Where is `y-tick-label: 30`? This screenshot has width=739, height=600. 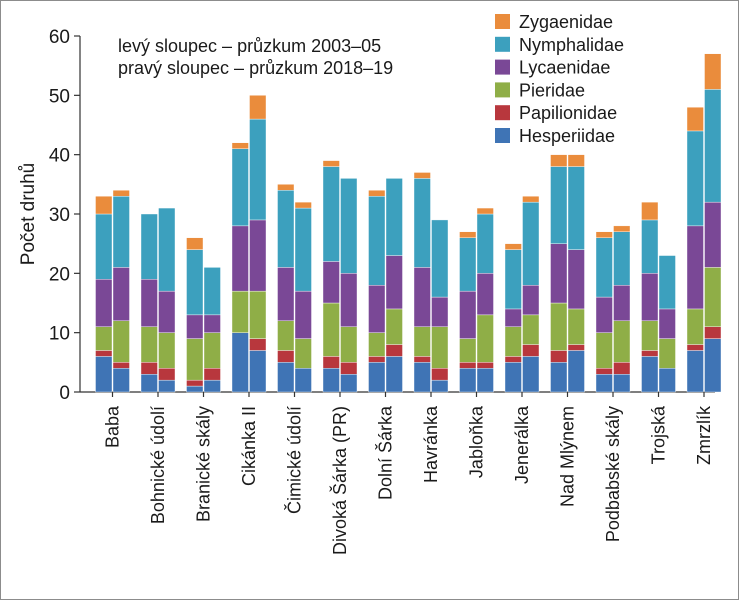 y-tick-label: 30 is located at coordinates (59, 215).